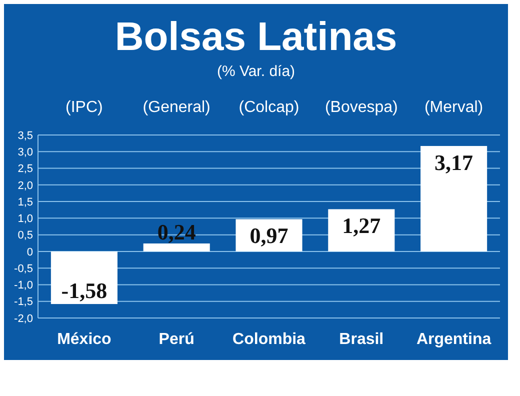 The width and height of the screenshot is (520, 396). Describe the element at coordinates (176, 339) in the screenshot. I see `x-tick-label: Perú` at that location.